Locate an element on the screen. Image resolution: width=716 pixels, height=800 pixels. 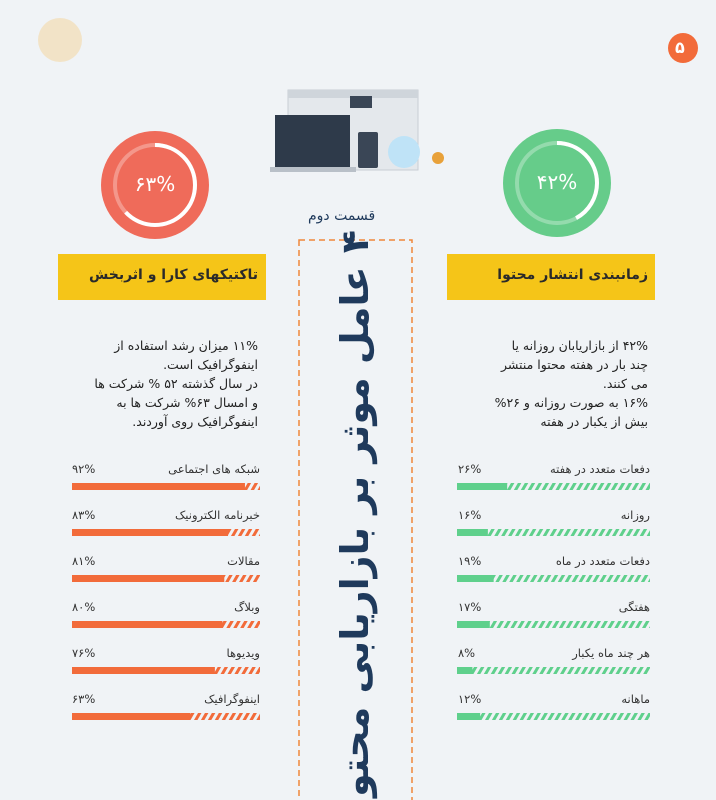
bar-value: ۶۳% is located at coordinates (84, 699).